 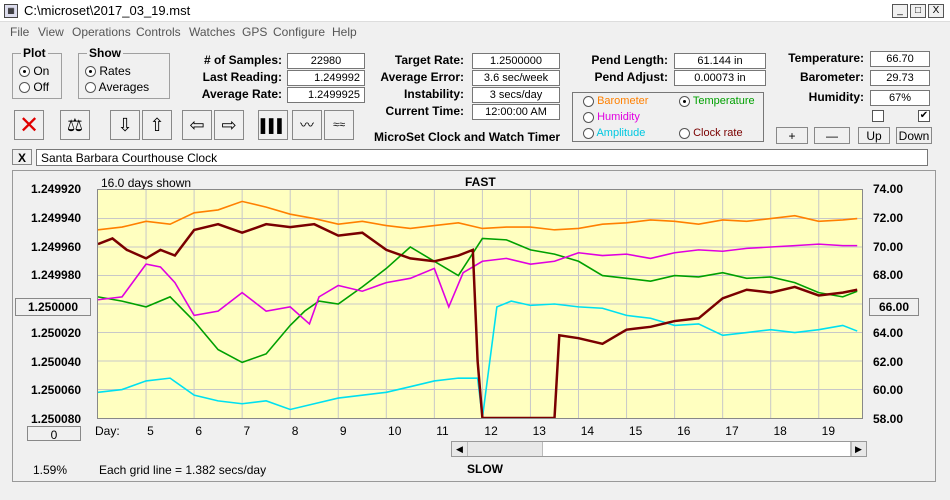 I want to click on current-time-label: Current Time:, so click(x=424, y=111).